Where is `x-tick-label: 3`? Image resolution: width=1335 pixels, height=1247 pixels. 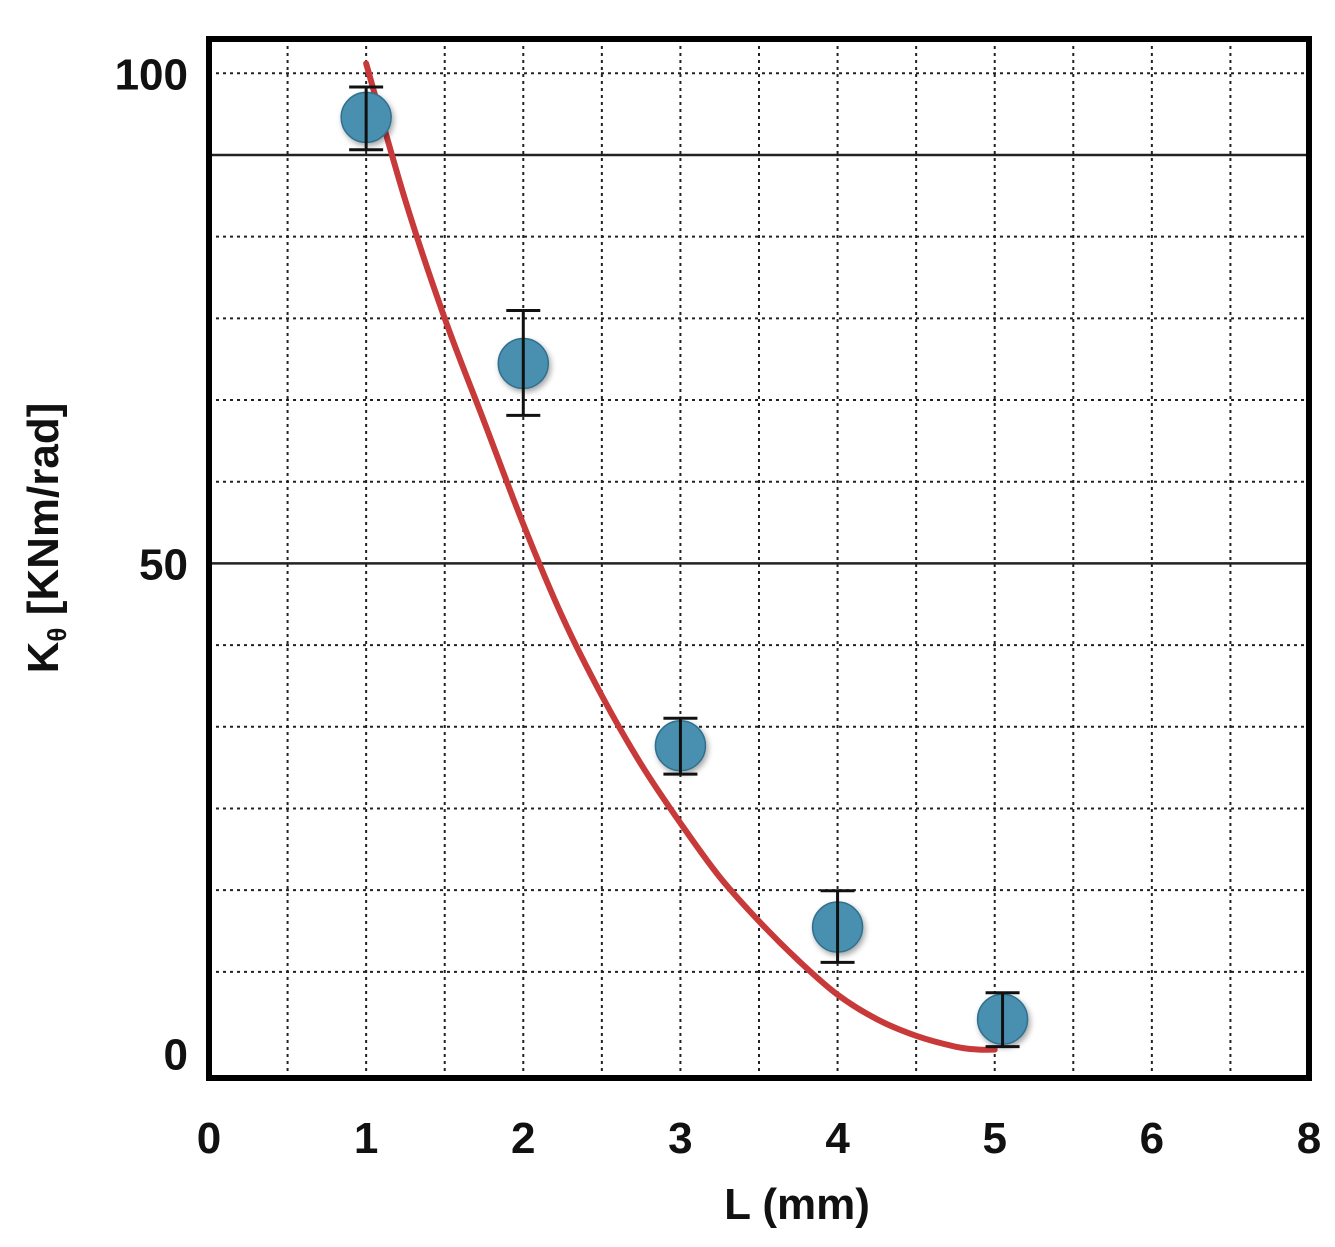 x-tick-label: 3 is located at coordinates (680, 1138).